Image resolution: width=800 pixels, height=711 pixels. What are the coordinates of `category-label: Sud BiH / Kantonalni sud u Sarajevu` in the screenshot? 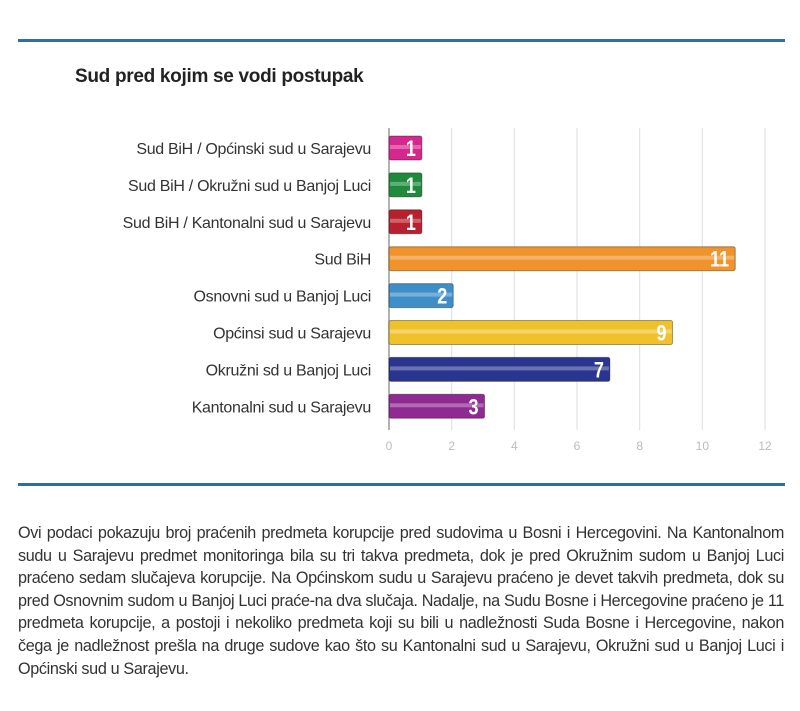 It's located at (247, 223).